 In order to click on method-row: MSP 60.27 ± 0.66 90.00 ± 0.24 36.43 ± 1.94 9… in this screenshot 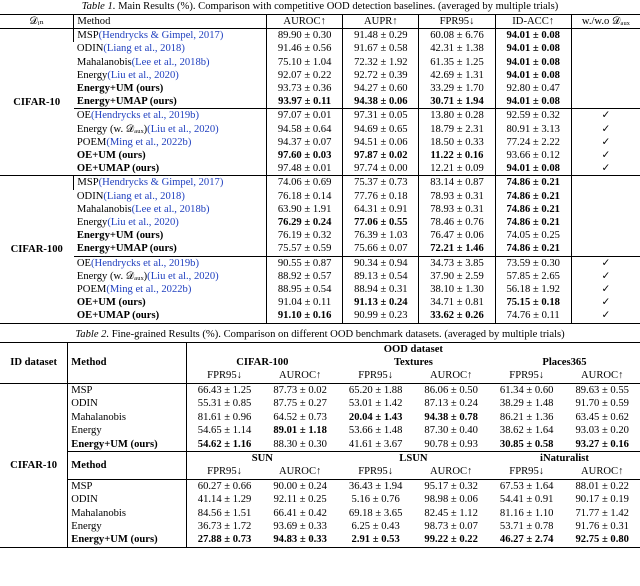, I will do `click(320, 486)`.